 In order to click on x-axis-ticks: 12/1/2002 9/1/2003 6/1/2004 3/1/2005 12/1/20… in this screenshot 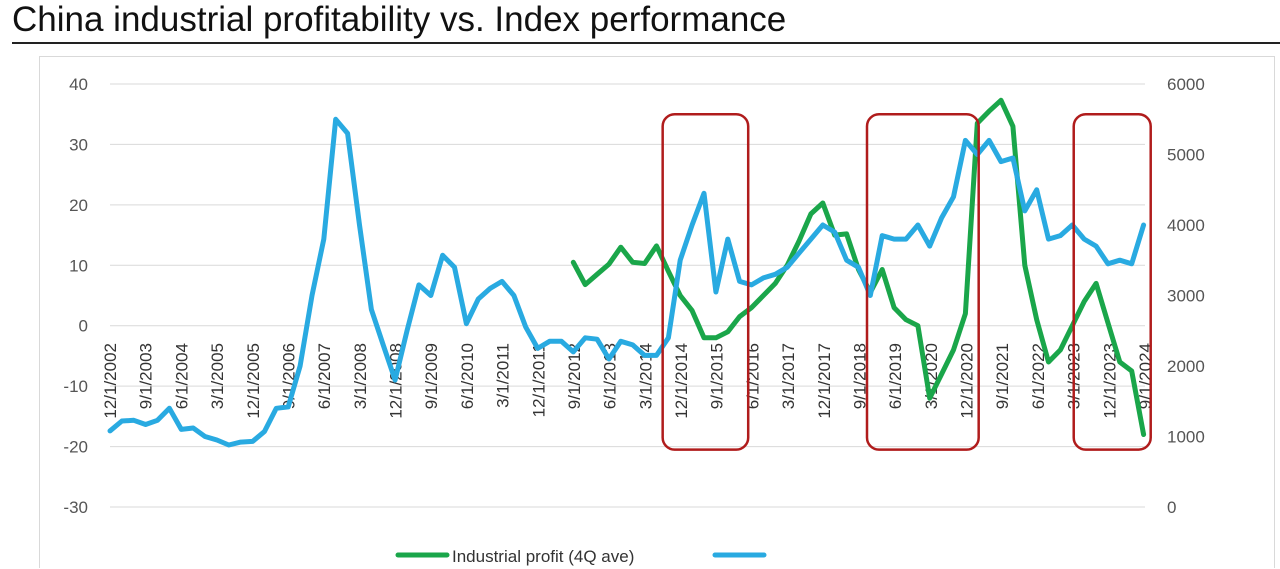, I will do `click(628, 381)`.